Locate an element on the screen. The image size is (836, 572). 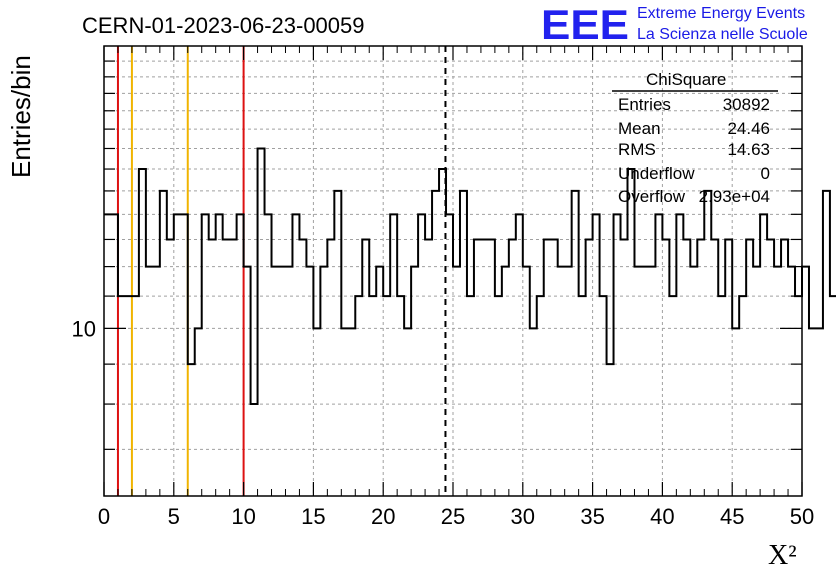
run-title: CERN-01-2023-06-23-00059 is located at coordinates (223, 25).